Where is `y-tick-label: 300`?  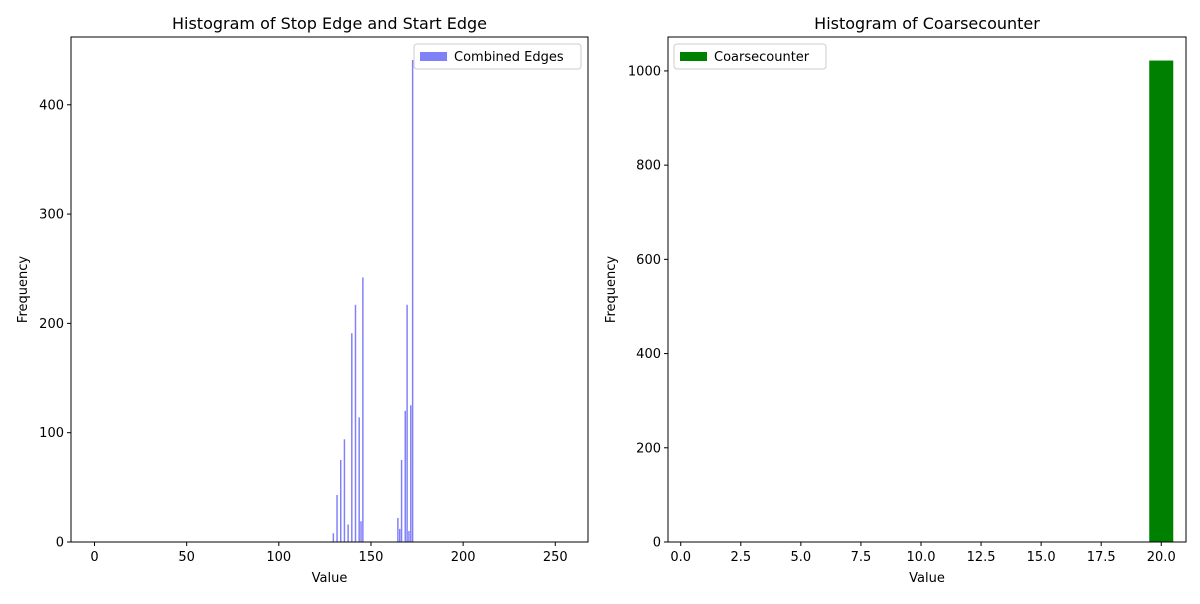 y-tick-label: 300 is located at coordinates (51, 215).